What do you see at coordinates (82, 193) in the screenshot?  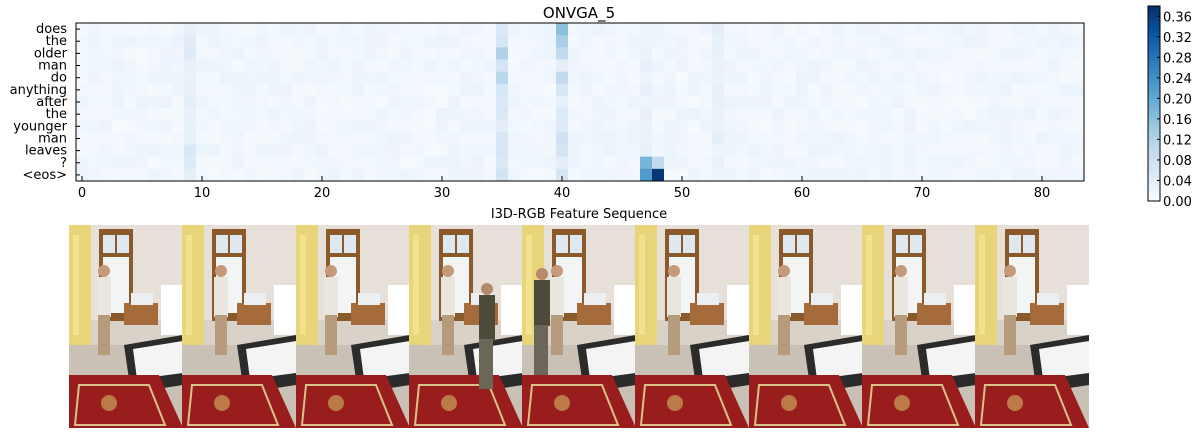 I see `x-tick-label: 0` at bounding box center [82, 193].